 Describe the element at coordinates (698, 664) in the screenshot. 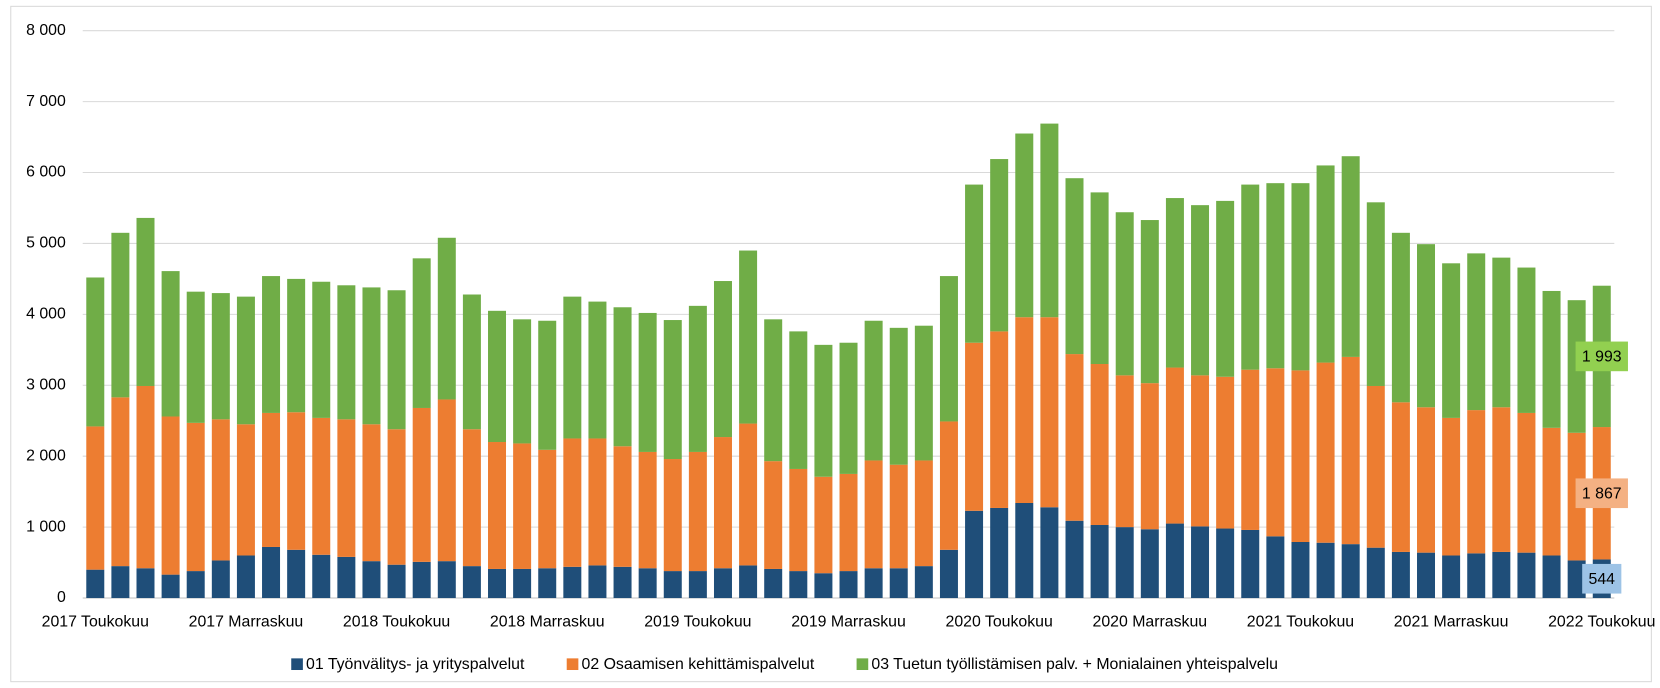

I see `legend-label: 02 Osaamisen kehittämispalvelut` at that location.